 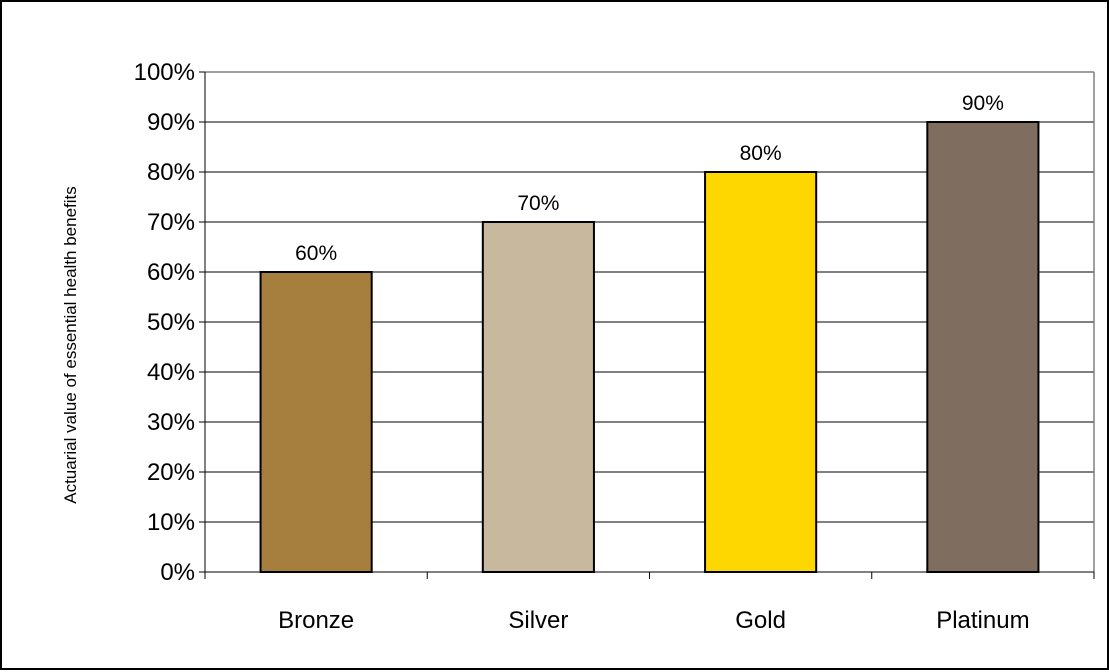 What do you see at coordinates (538, 620) in the screenshot?
I see `x-tick-label: Silver` at bounding box center [538, 620].